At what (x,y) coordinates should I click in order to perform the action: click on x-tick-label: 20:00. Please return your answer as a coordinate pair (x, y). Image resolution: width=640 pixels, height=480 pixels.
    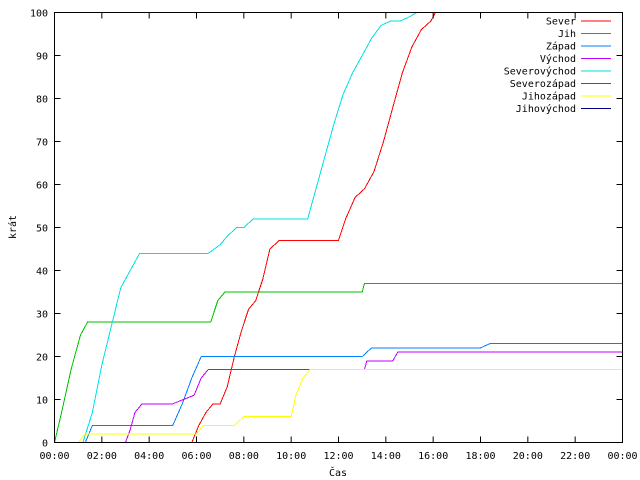
    Looking at the image, I should click on (528, 456).